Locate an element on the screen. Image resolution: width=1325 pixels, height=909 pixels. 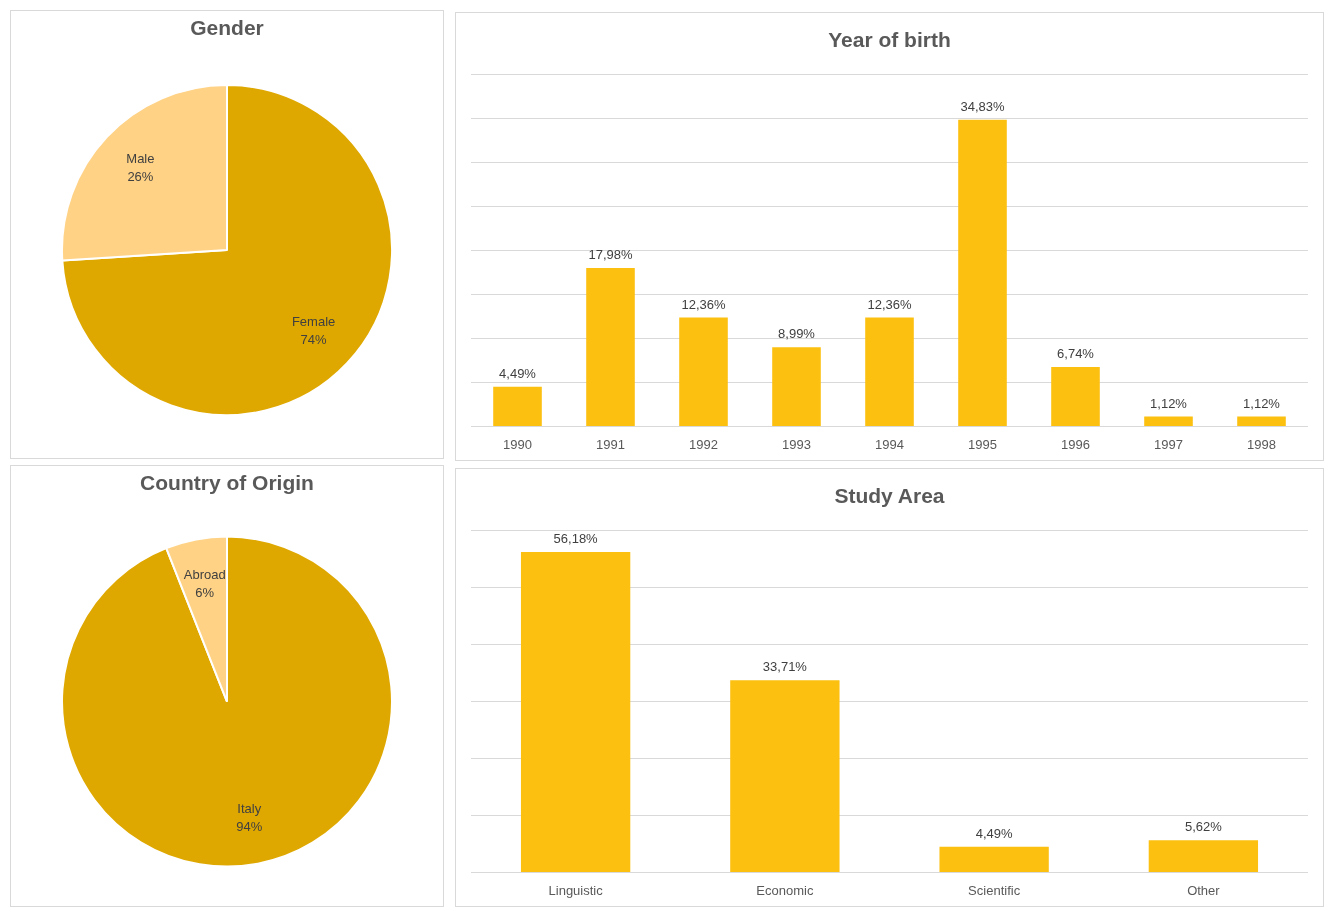
data-label: 56,18% is located at coordinates (576, 539).